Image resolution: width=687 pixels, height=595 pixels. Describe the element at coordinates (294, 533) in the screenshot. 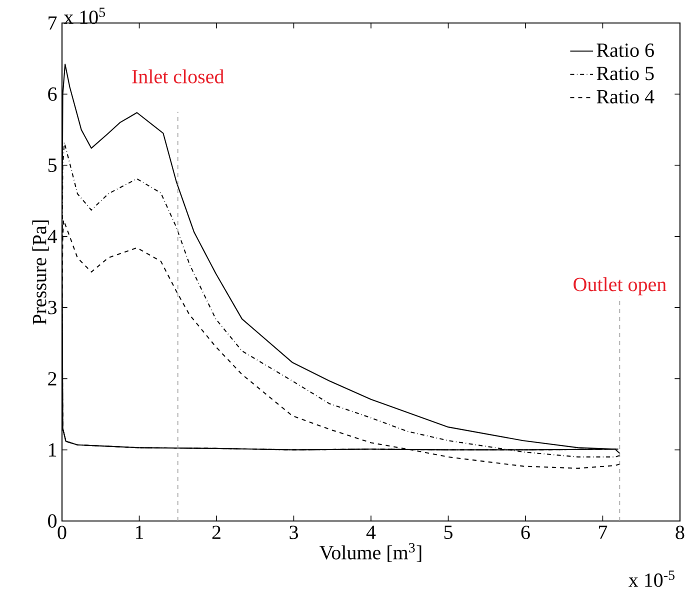

I see `x-tick-label: 3` at that location.